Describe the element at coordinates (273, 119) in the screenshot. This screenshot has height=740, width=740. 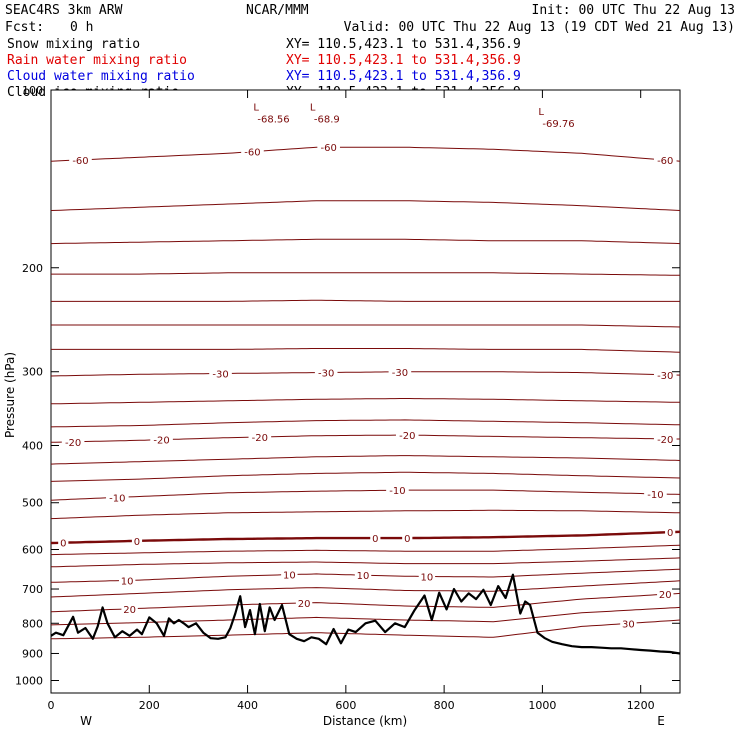
I see `low-marker-value: -68.56` at that location.